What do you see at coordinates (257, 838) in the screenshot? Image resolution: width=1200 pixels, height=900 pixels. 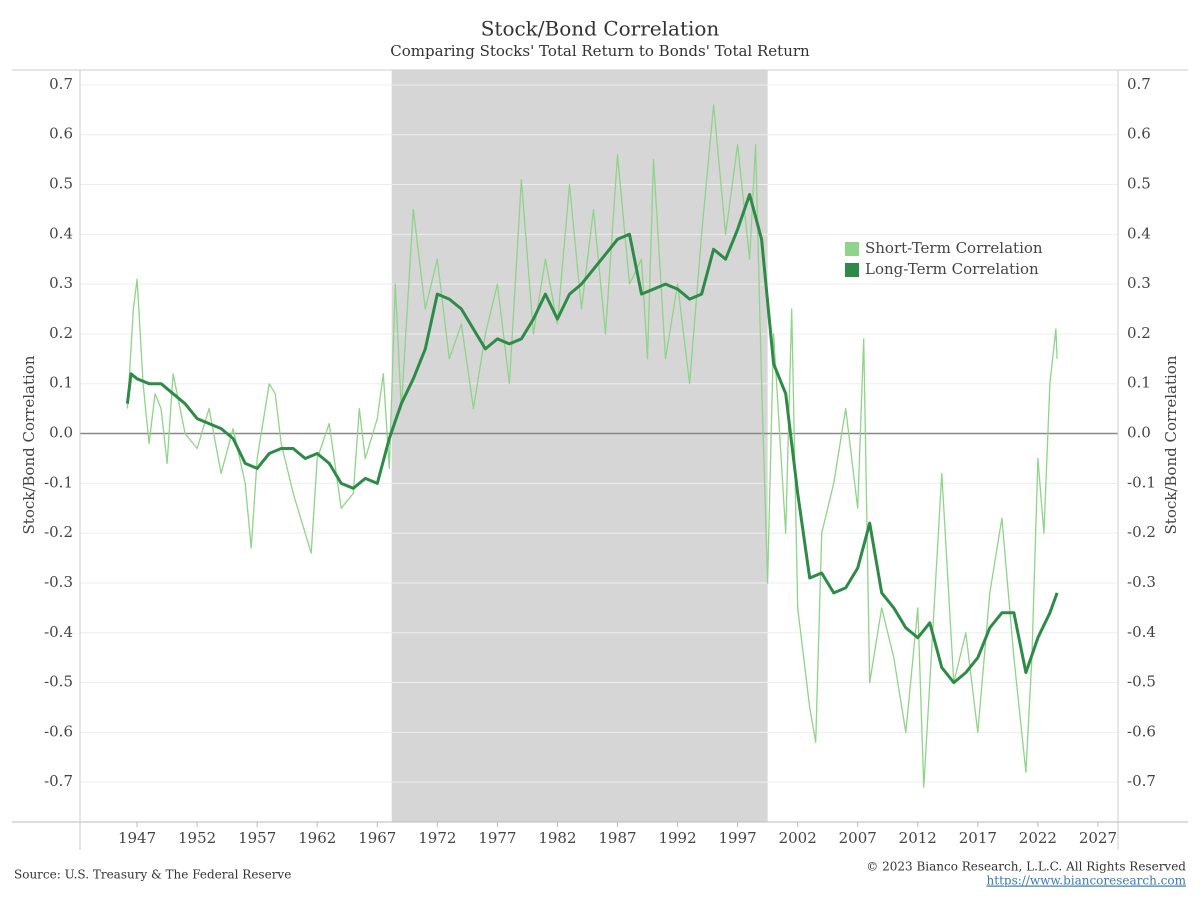 I see `x-tick-label: 1957` at bounding box center [257, 838].